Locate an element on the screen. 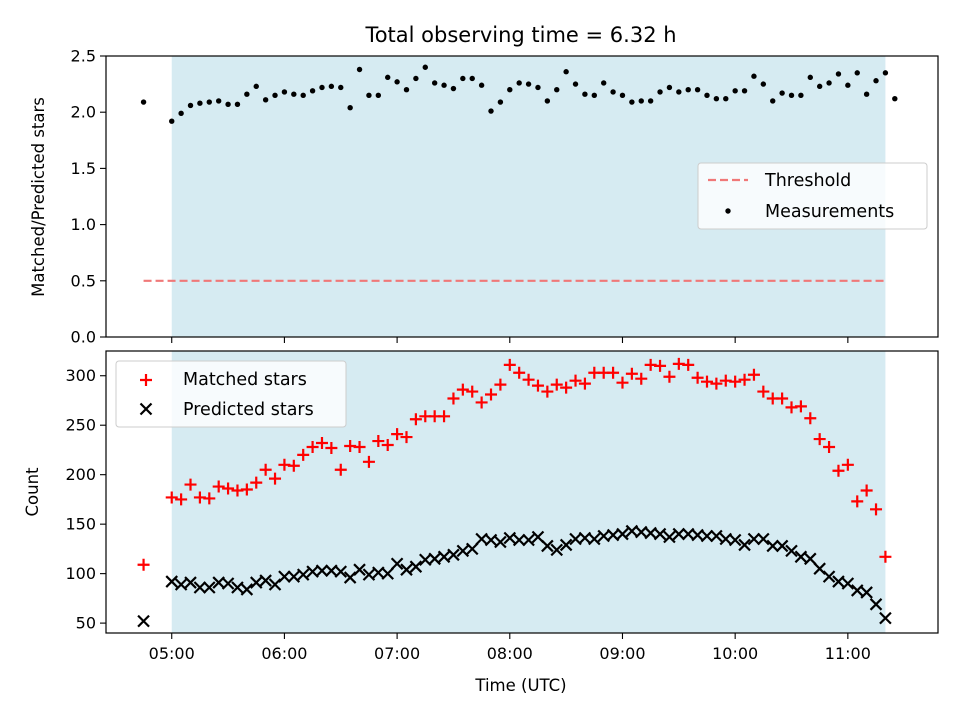  y-tick-label: 200 is located at coordinates (80, 474).